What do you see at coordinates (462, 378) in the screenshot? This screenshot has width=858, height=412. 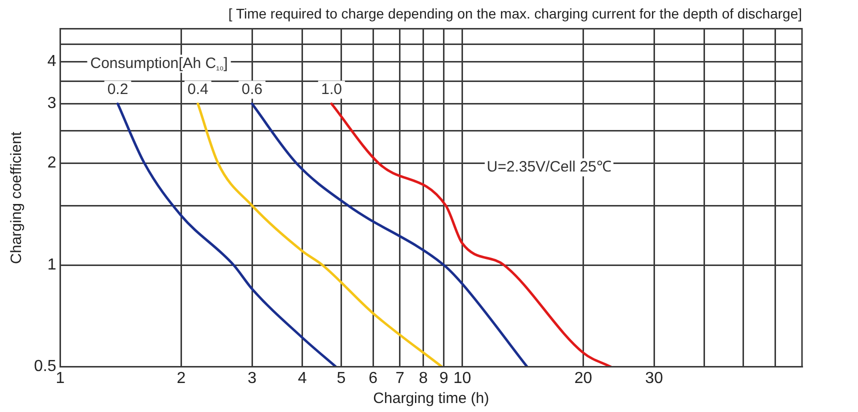 I see `x-tick-label: 10` at bounding box center [462, 378].